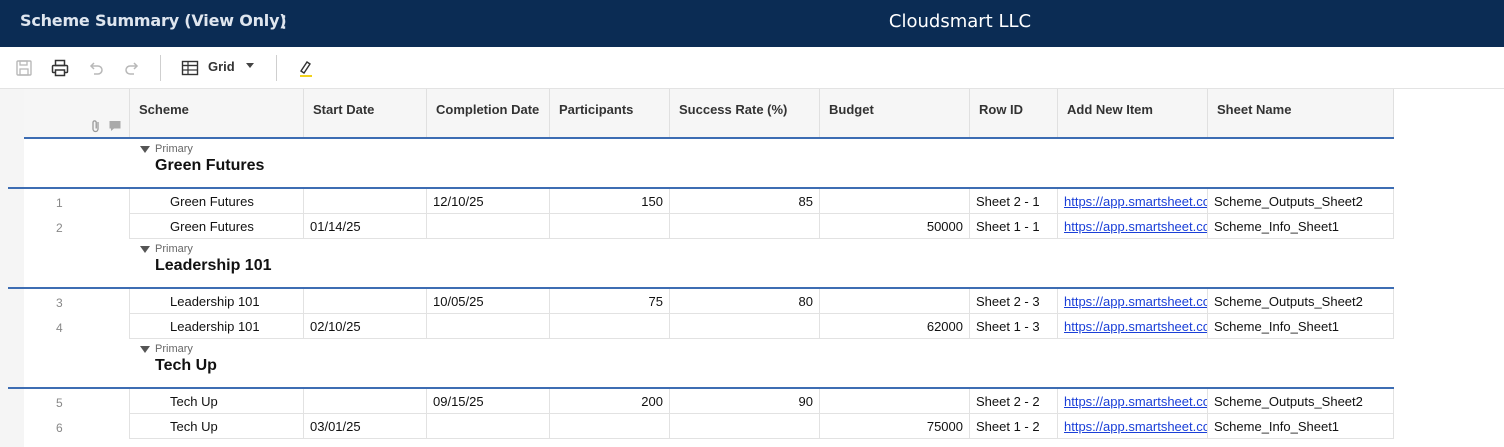  Describe the element at coordinates (745, 401) in the screenshot. I see `cell-success-rate: 90` at that location.